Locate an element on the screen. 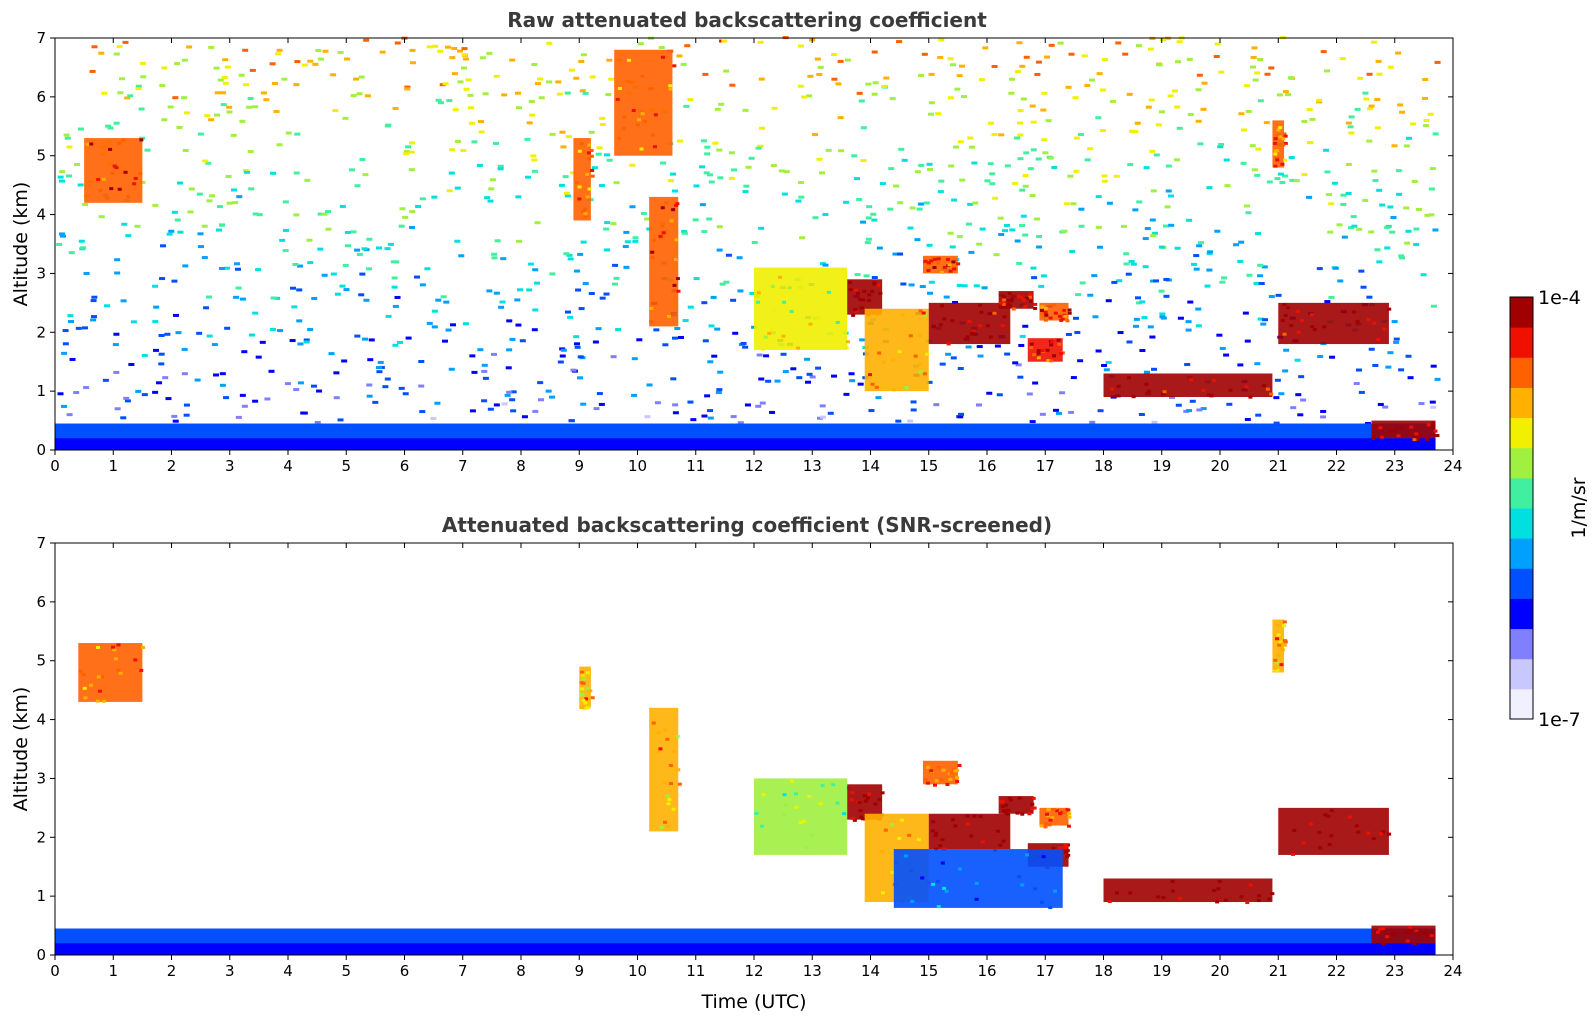 The height and width of the screenshot is (1020, 1595). x-tick-label: 1 is located at coordinates (113, 466).